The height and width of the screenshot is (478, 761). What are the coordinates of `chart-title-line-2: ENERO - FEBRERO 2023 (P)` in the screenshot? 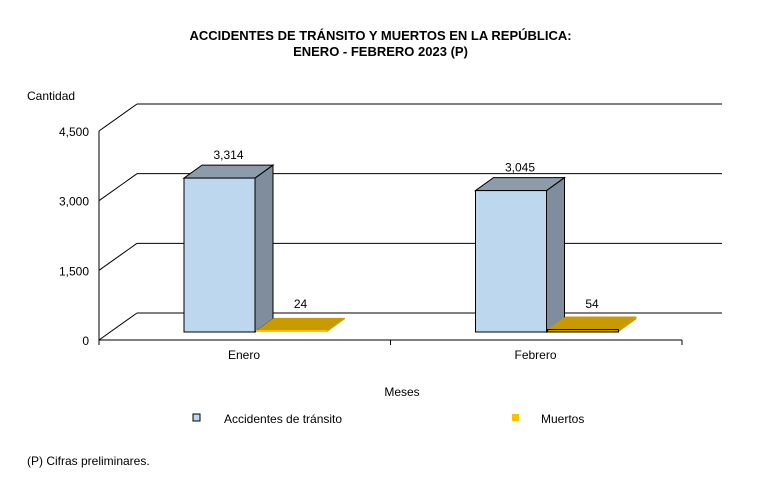 It's located at (380, 51).